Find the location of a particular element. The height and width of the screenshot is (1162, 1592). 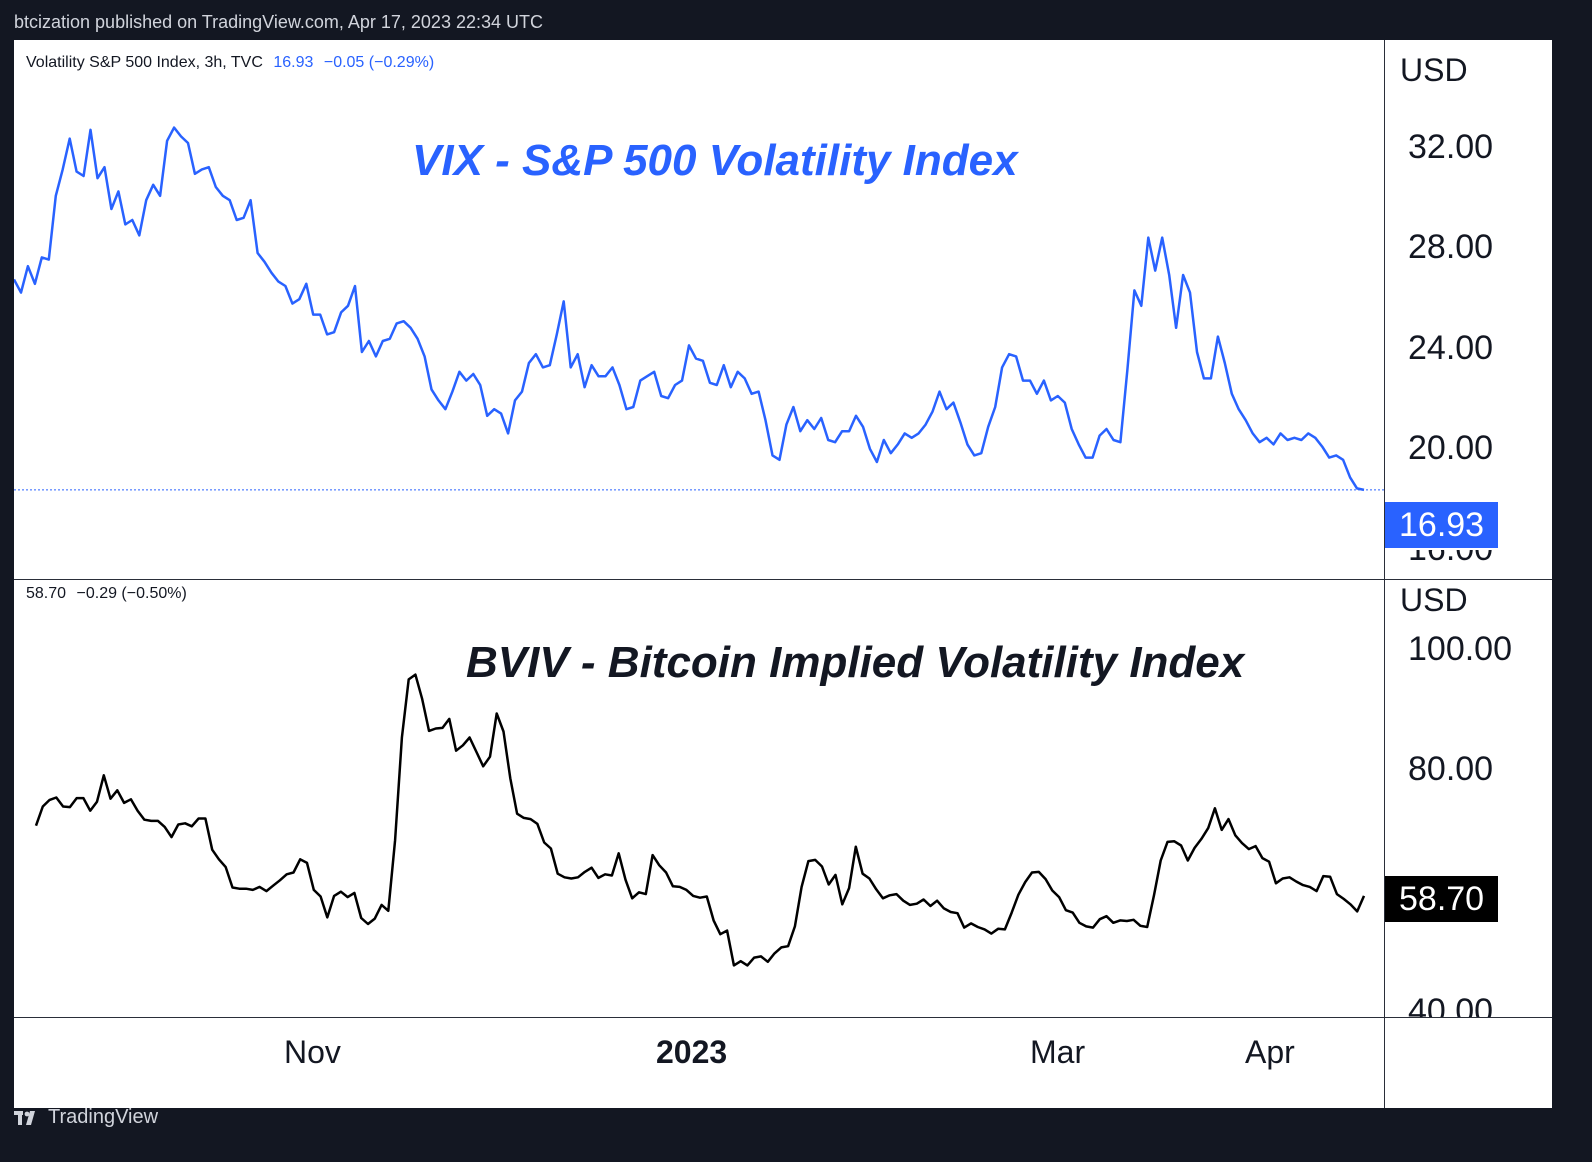

bviv-y-label: 100.00 is located at coordinates (1460, 649).